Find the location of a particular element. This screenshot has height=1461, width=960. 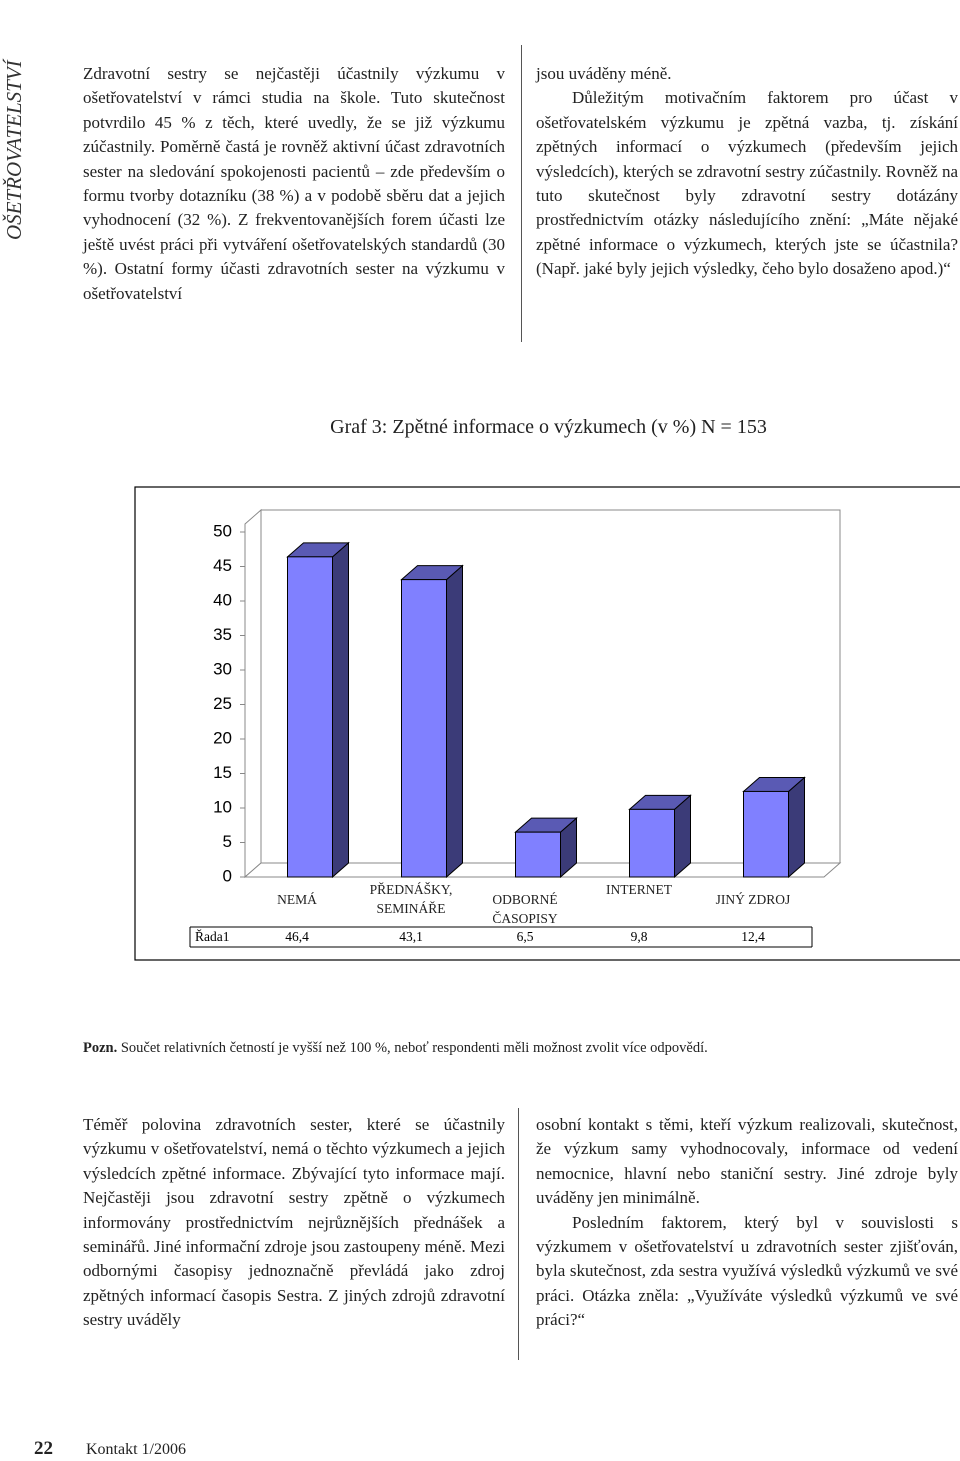

x-tick-label: PŘEDNÁŠKY, SEMINÁŘE is located at coordinates (411, 899).